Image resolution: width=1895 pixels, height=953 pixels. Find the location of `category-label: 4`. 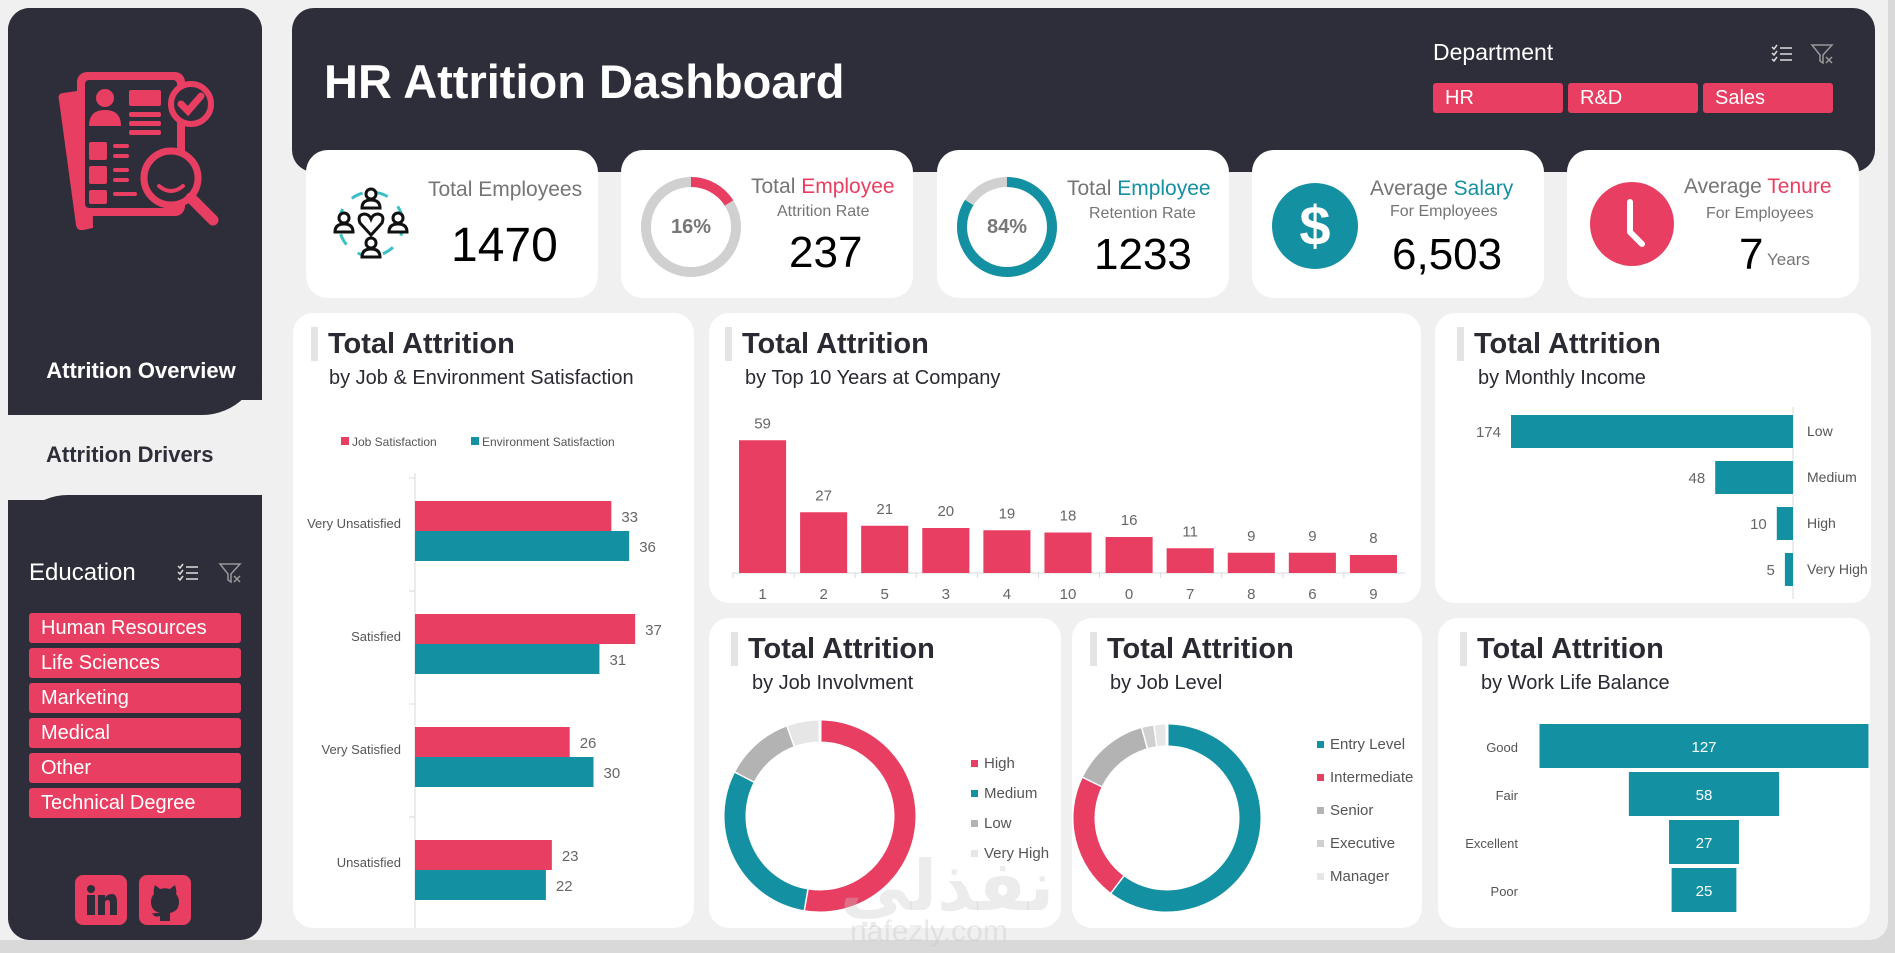

category-label: 4 is located at coordinates (1007, 594).